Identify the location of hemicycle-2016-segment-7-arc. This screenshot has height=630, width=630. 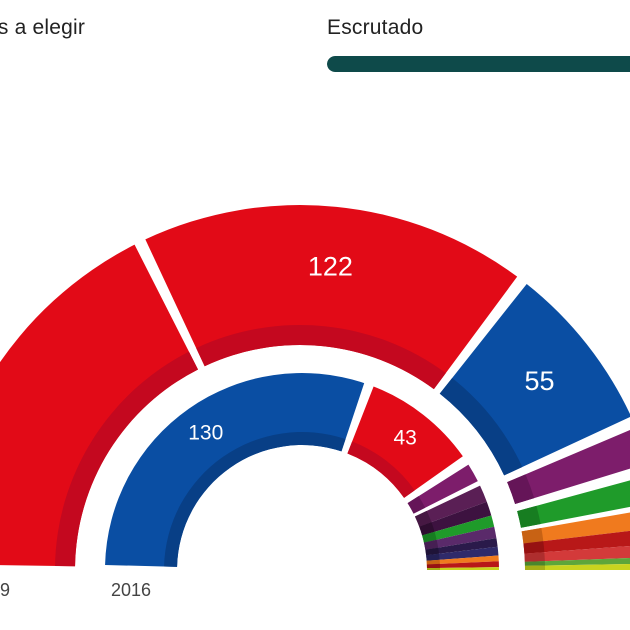
(461, 547).